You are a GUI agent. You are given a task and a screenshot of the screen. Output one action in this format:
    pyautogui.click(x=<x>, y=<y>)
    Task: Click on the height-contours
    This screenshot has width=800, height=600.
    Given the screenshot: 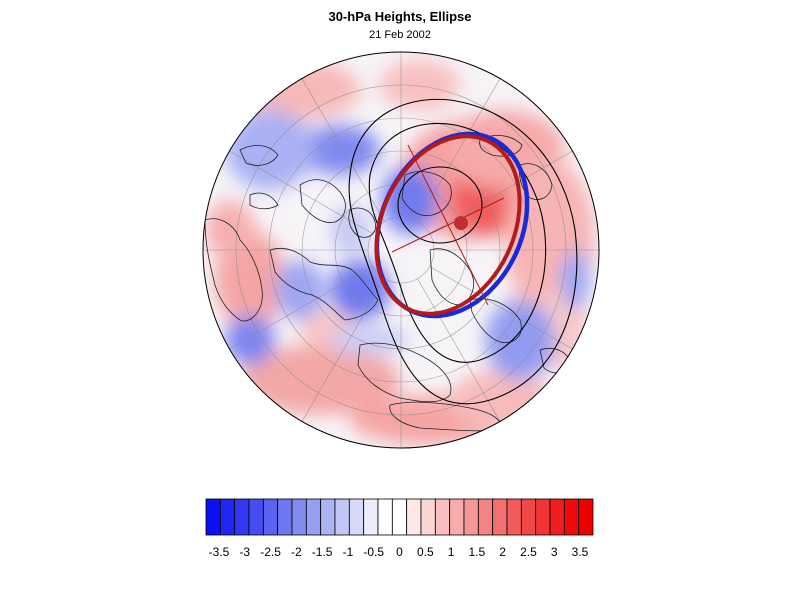 What is the action you would take?
    pyautogui.click(x=463, y=251)
    